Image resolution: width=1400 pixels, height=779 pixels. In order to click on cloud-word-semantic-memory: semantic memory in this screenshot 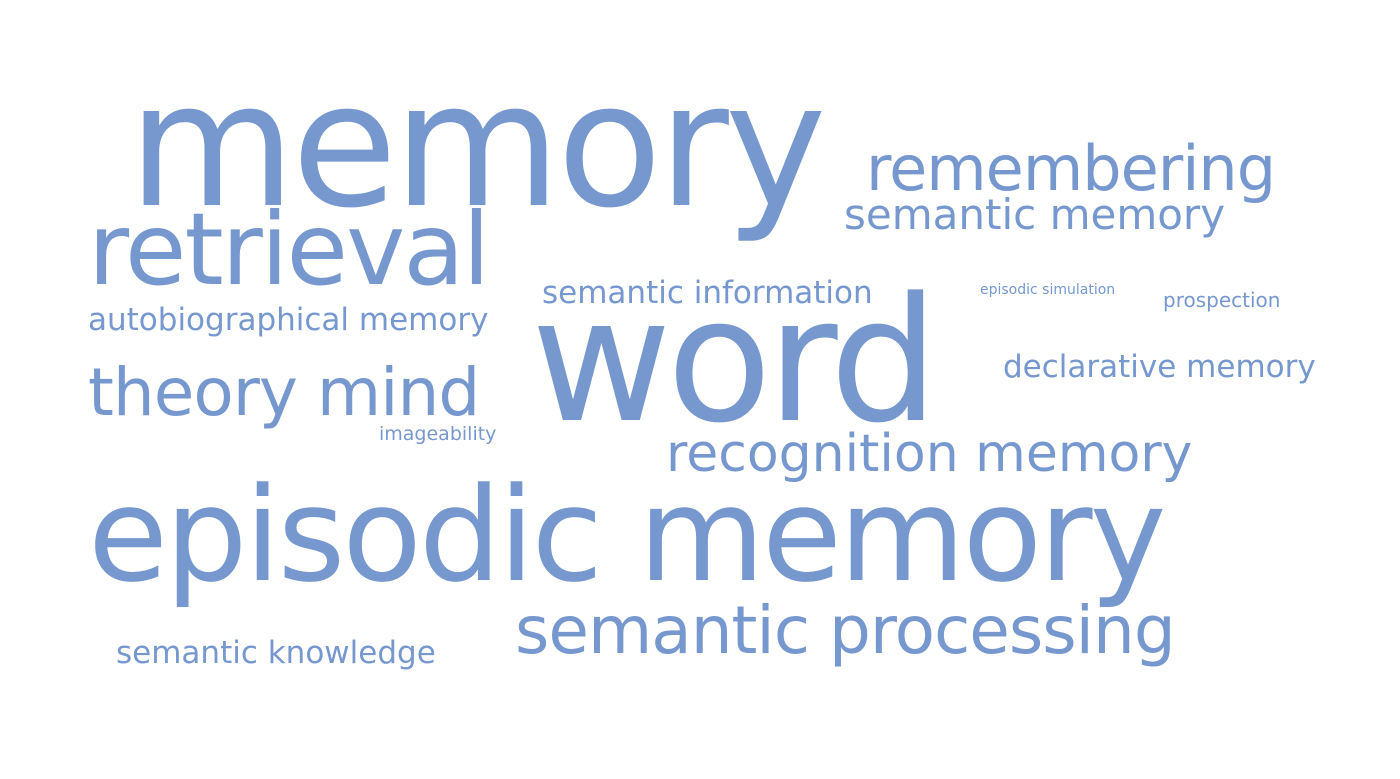, I will do `click(1035, 214)`.